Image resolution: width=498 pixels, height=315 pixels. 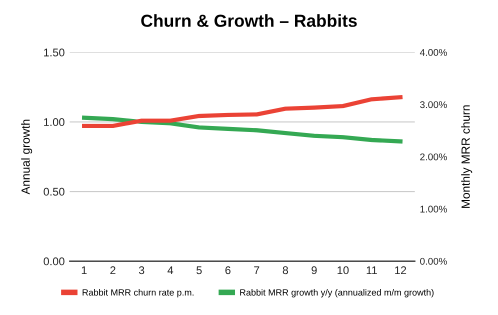 I want to click on x-tick-label: 2, so click(x=113, y=270).